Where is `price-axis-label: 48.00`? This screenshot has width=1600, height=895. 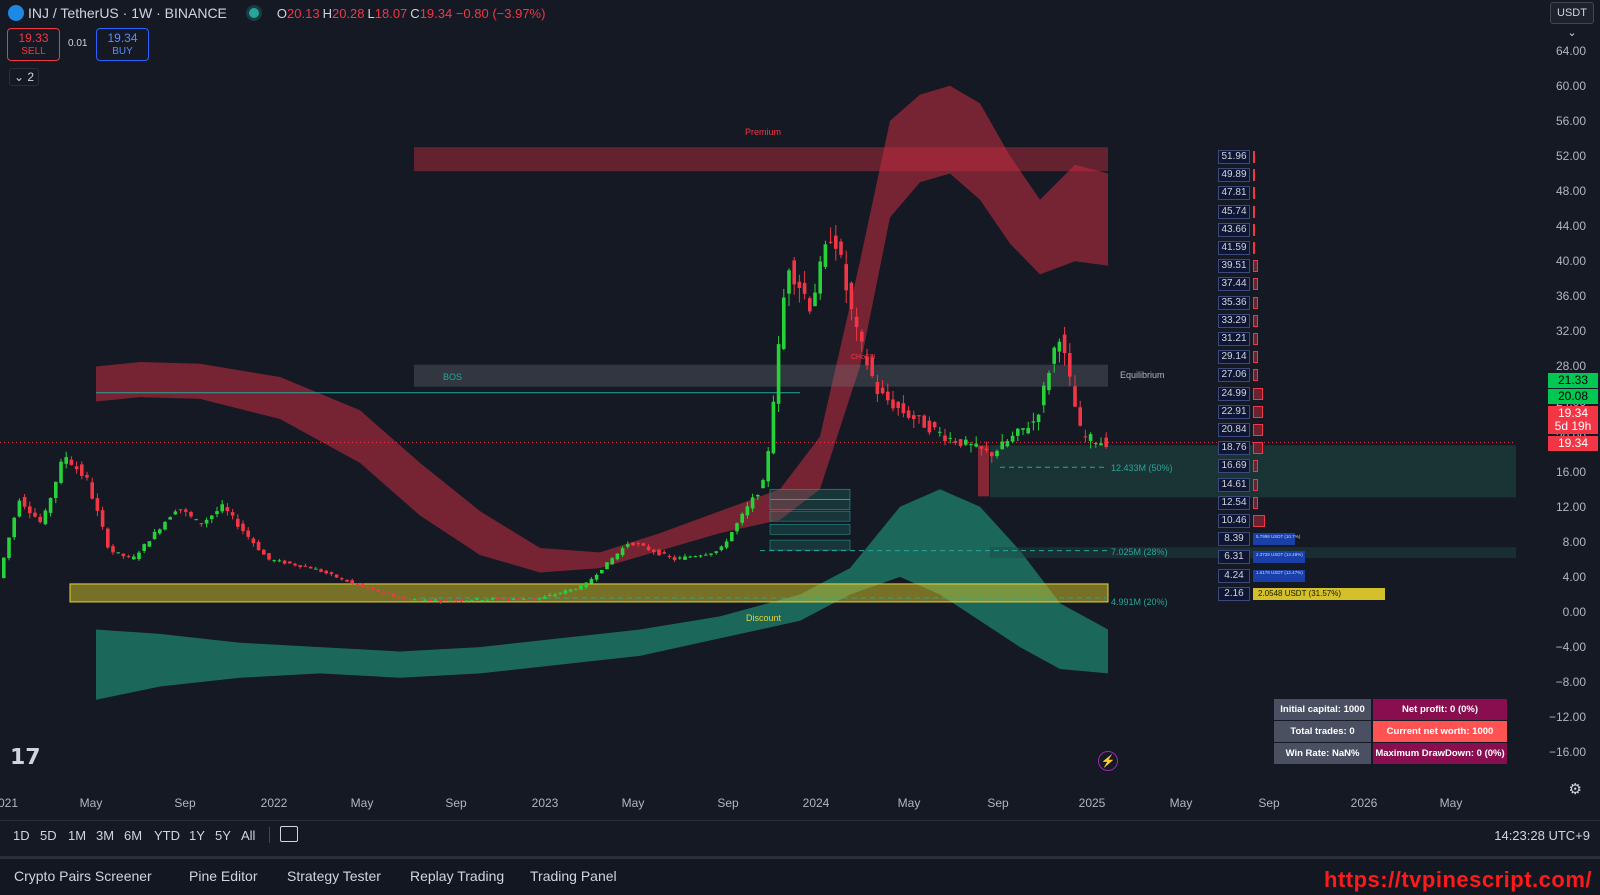 price-axis-label: 48.00 is located at coordinates (1570, 191).